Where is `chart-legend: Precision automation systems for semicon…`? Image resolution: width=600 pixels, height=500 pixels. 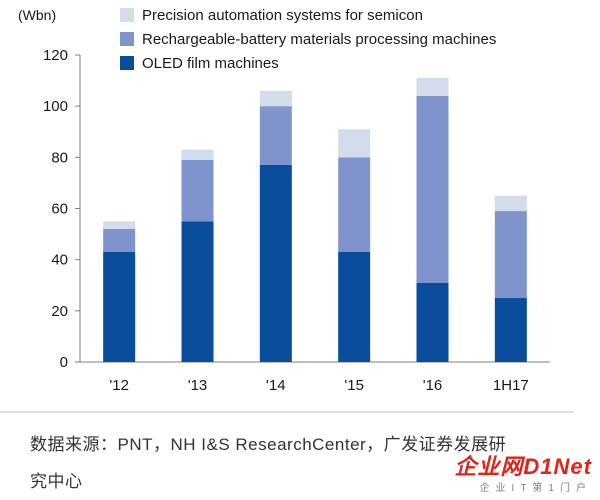
chart-legend: Precision automation systems for semicon… is located at coordinates (308, 39).